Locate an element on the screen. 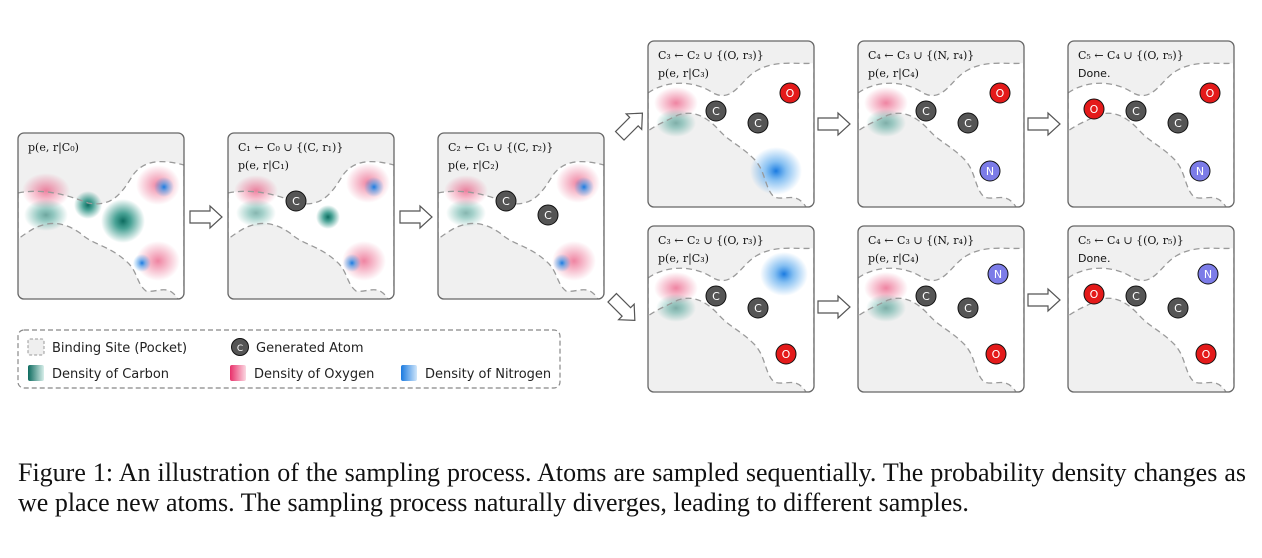 Image resolution: width=1262 pixels, height=558 pixels. panel-p3b-line-2: p(e, r|C₃) is located at coordinates (683, 259).